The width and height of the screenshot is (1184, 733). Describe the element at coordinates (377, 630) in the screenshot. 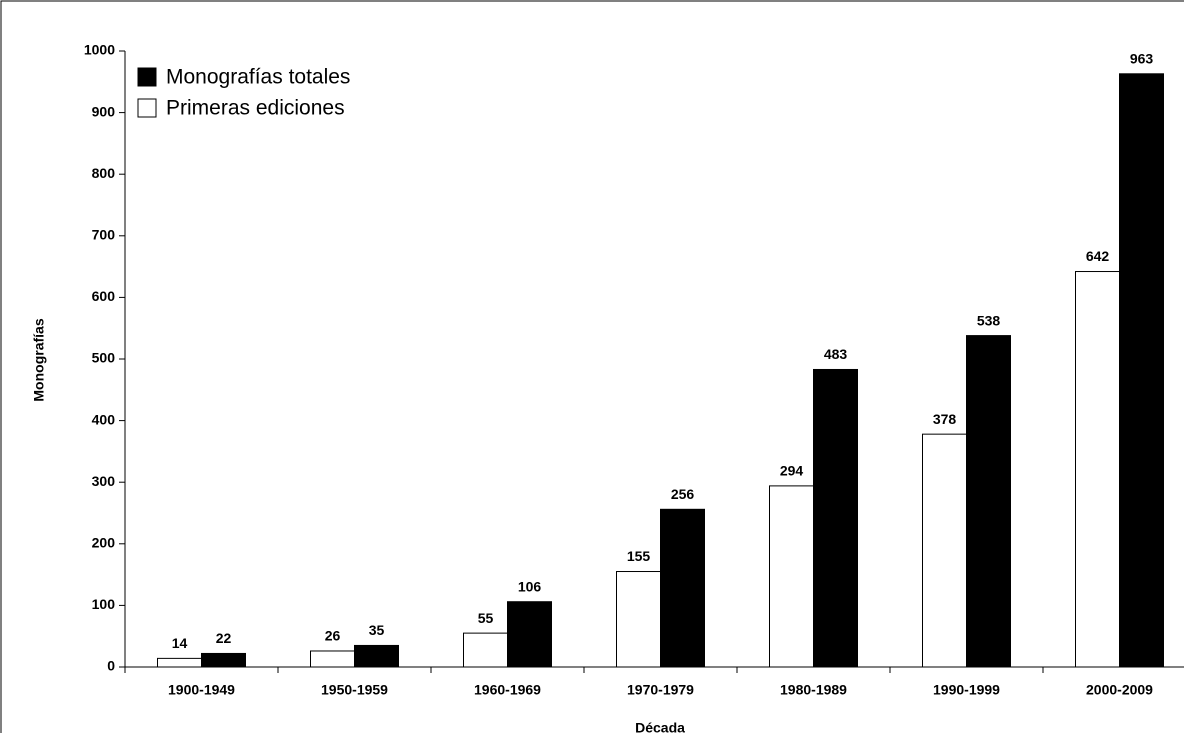

I see `data-label: 35` at that location.